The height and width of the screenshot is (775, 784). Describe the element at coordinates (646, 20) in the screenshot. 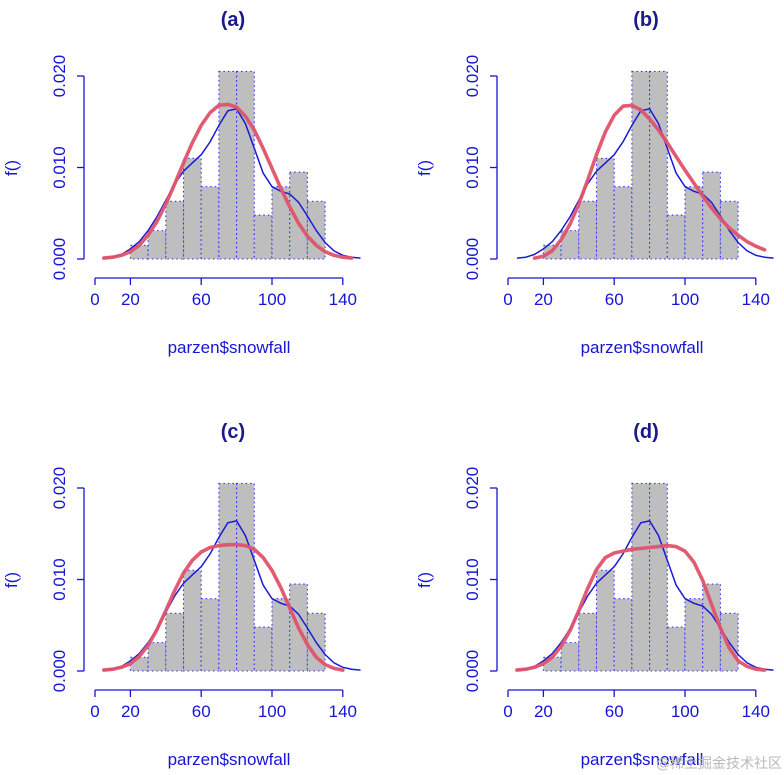

I see `panel-title: (b)` at that location.